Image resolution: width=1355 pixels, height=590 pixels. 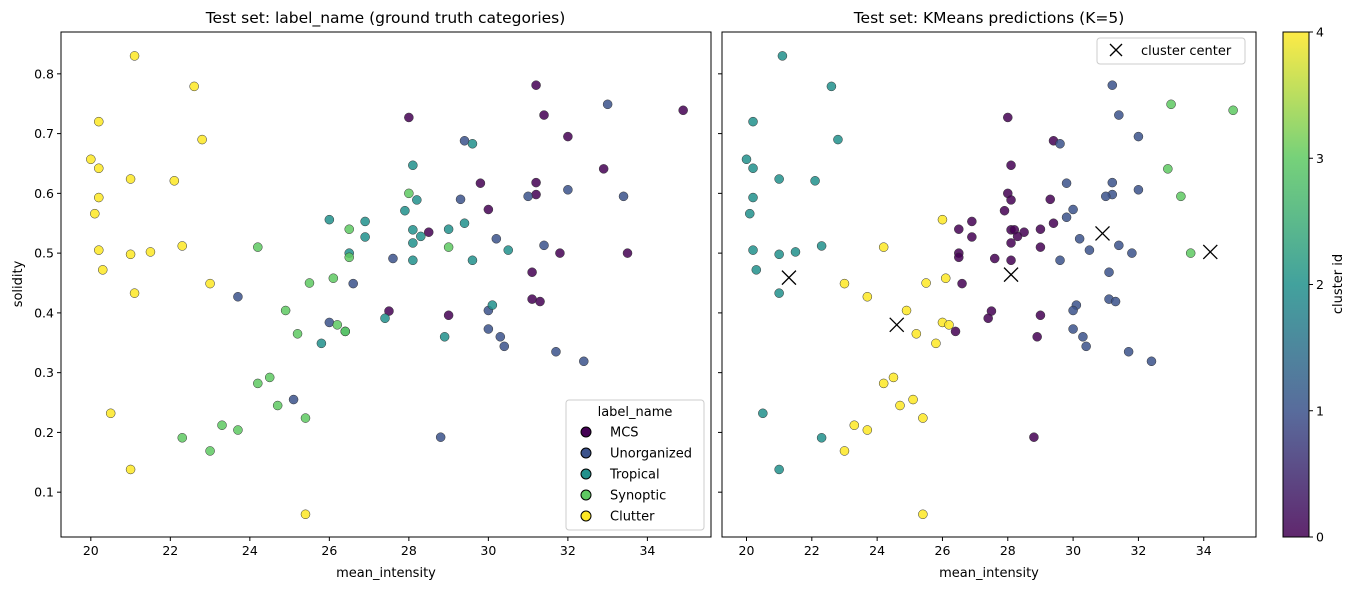 I want to click on left-x-tick-label: 34, so click(x=647, y=550).